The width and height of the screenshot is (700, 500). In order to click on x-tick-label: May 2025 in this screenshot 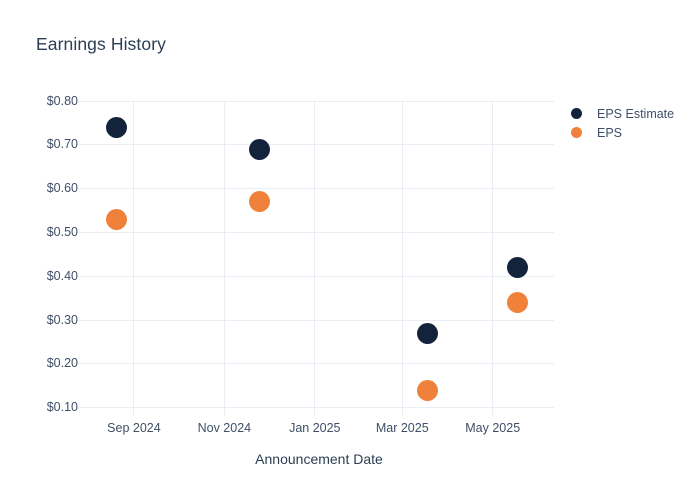, I will do `click(493, 427)`.